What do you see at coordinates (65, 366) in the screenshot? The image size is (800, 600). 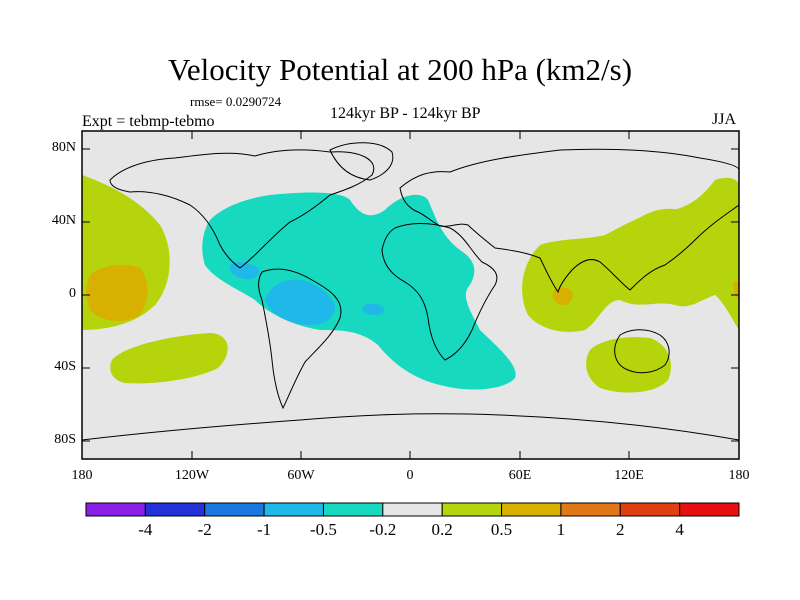 I see `lat-label-40s: 40S` at bounding box center [65, 366].